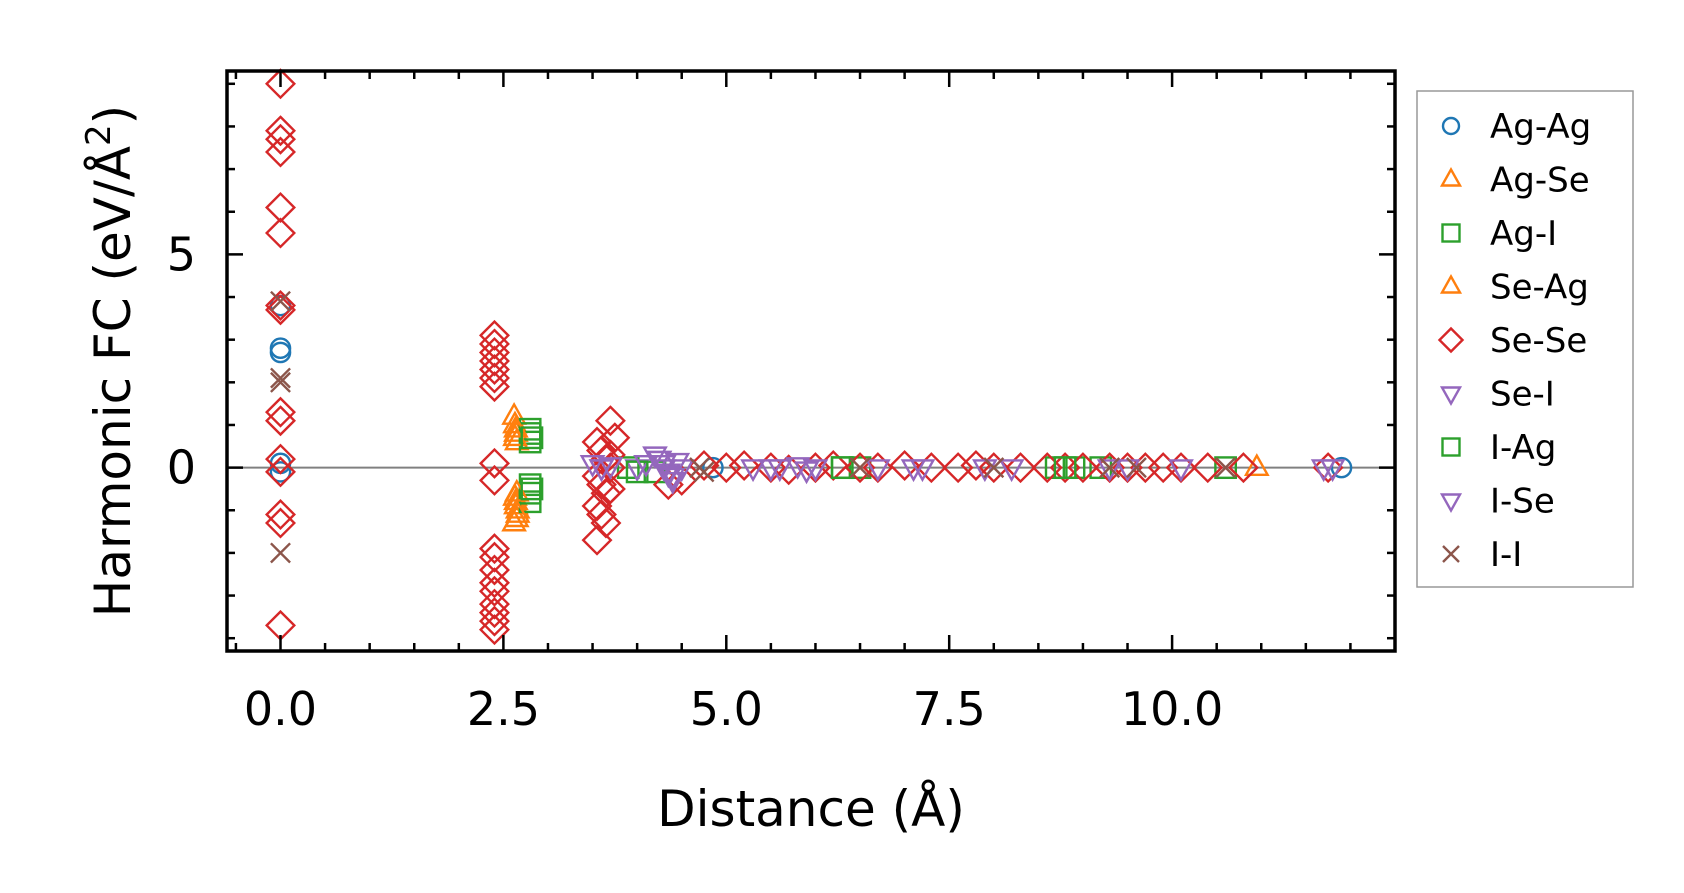 The width and height of the screenshot is (1684, 893). What do you see at coordinates (1451, 233) in the screenshot?
I see `legend-marker-ag-i` at bounding box center [1451, 233].